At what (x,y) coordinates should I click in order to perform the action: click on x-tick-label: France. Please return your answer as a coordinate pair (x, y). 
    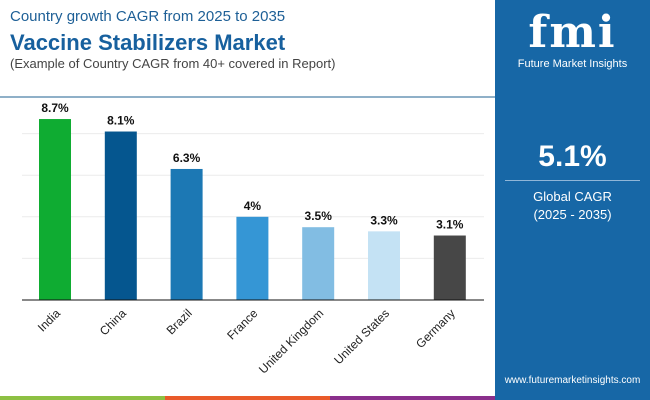
    Looking at the image, I should click on (242, 324).